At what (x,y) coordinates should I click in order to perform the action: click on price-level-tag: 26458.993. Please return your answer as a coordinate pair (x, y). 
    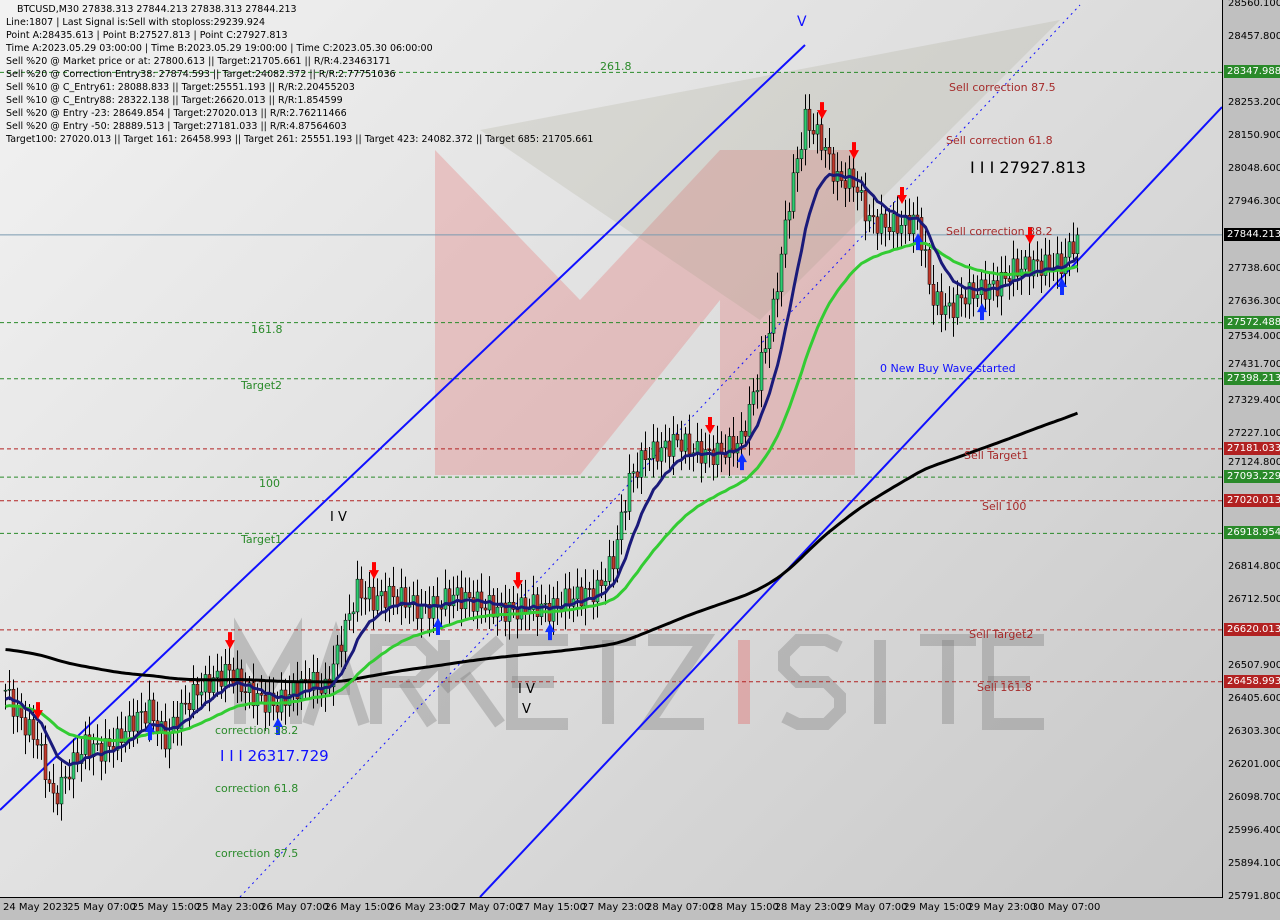
    Looking at the image, I should click on (1252, 681).